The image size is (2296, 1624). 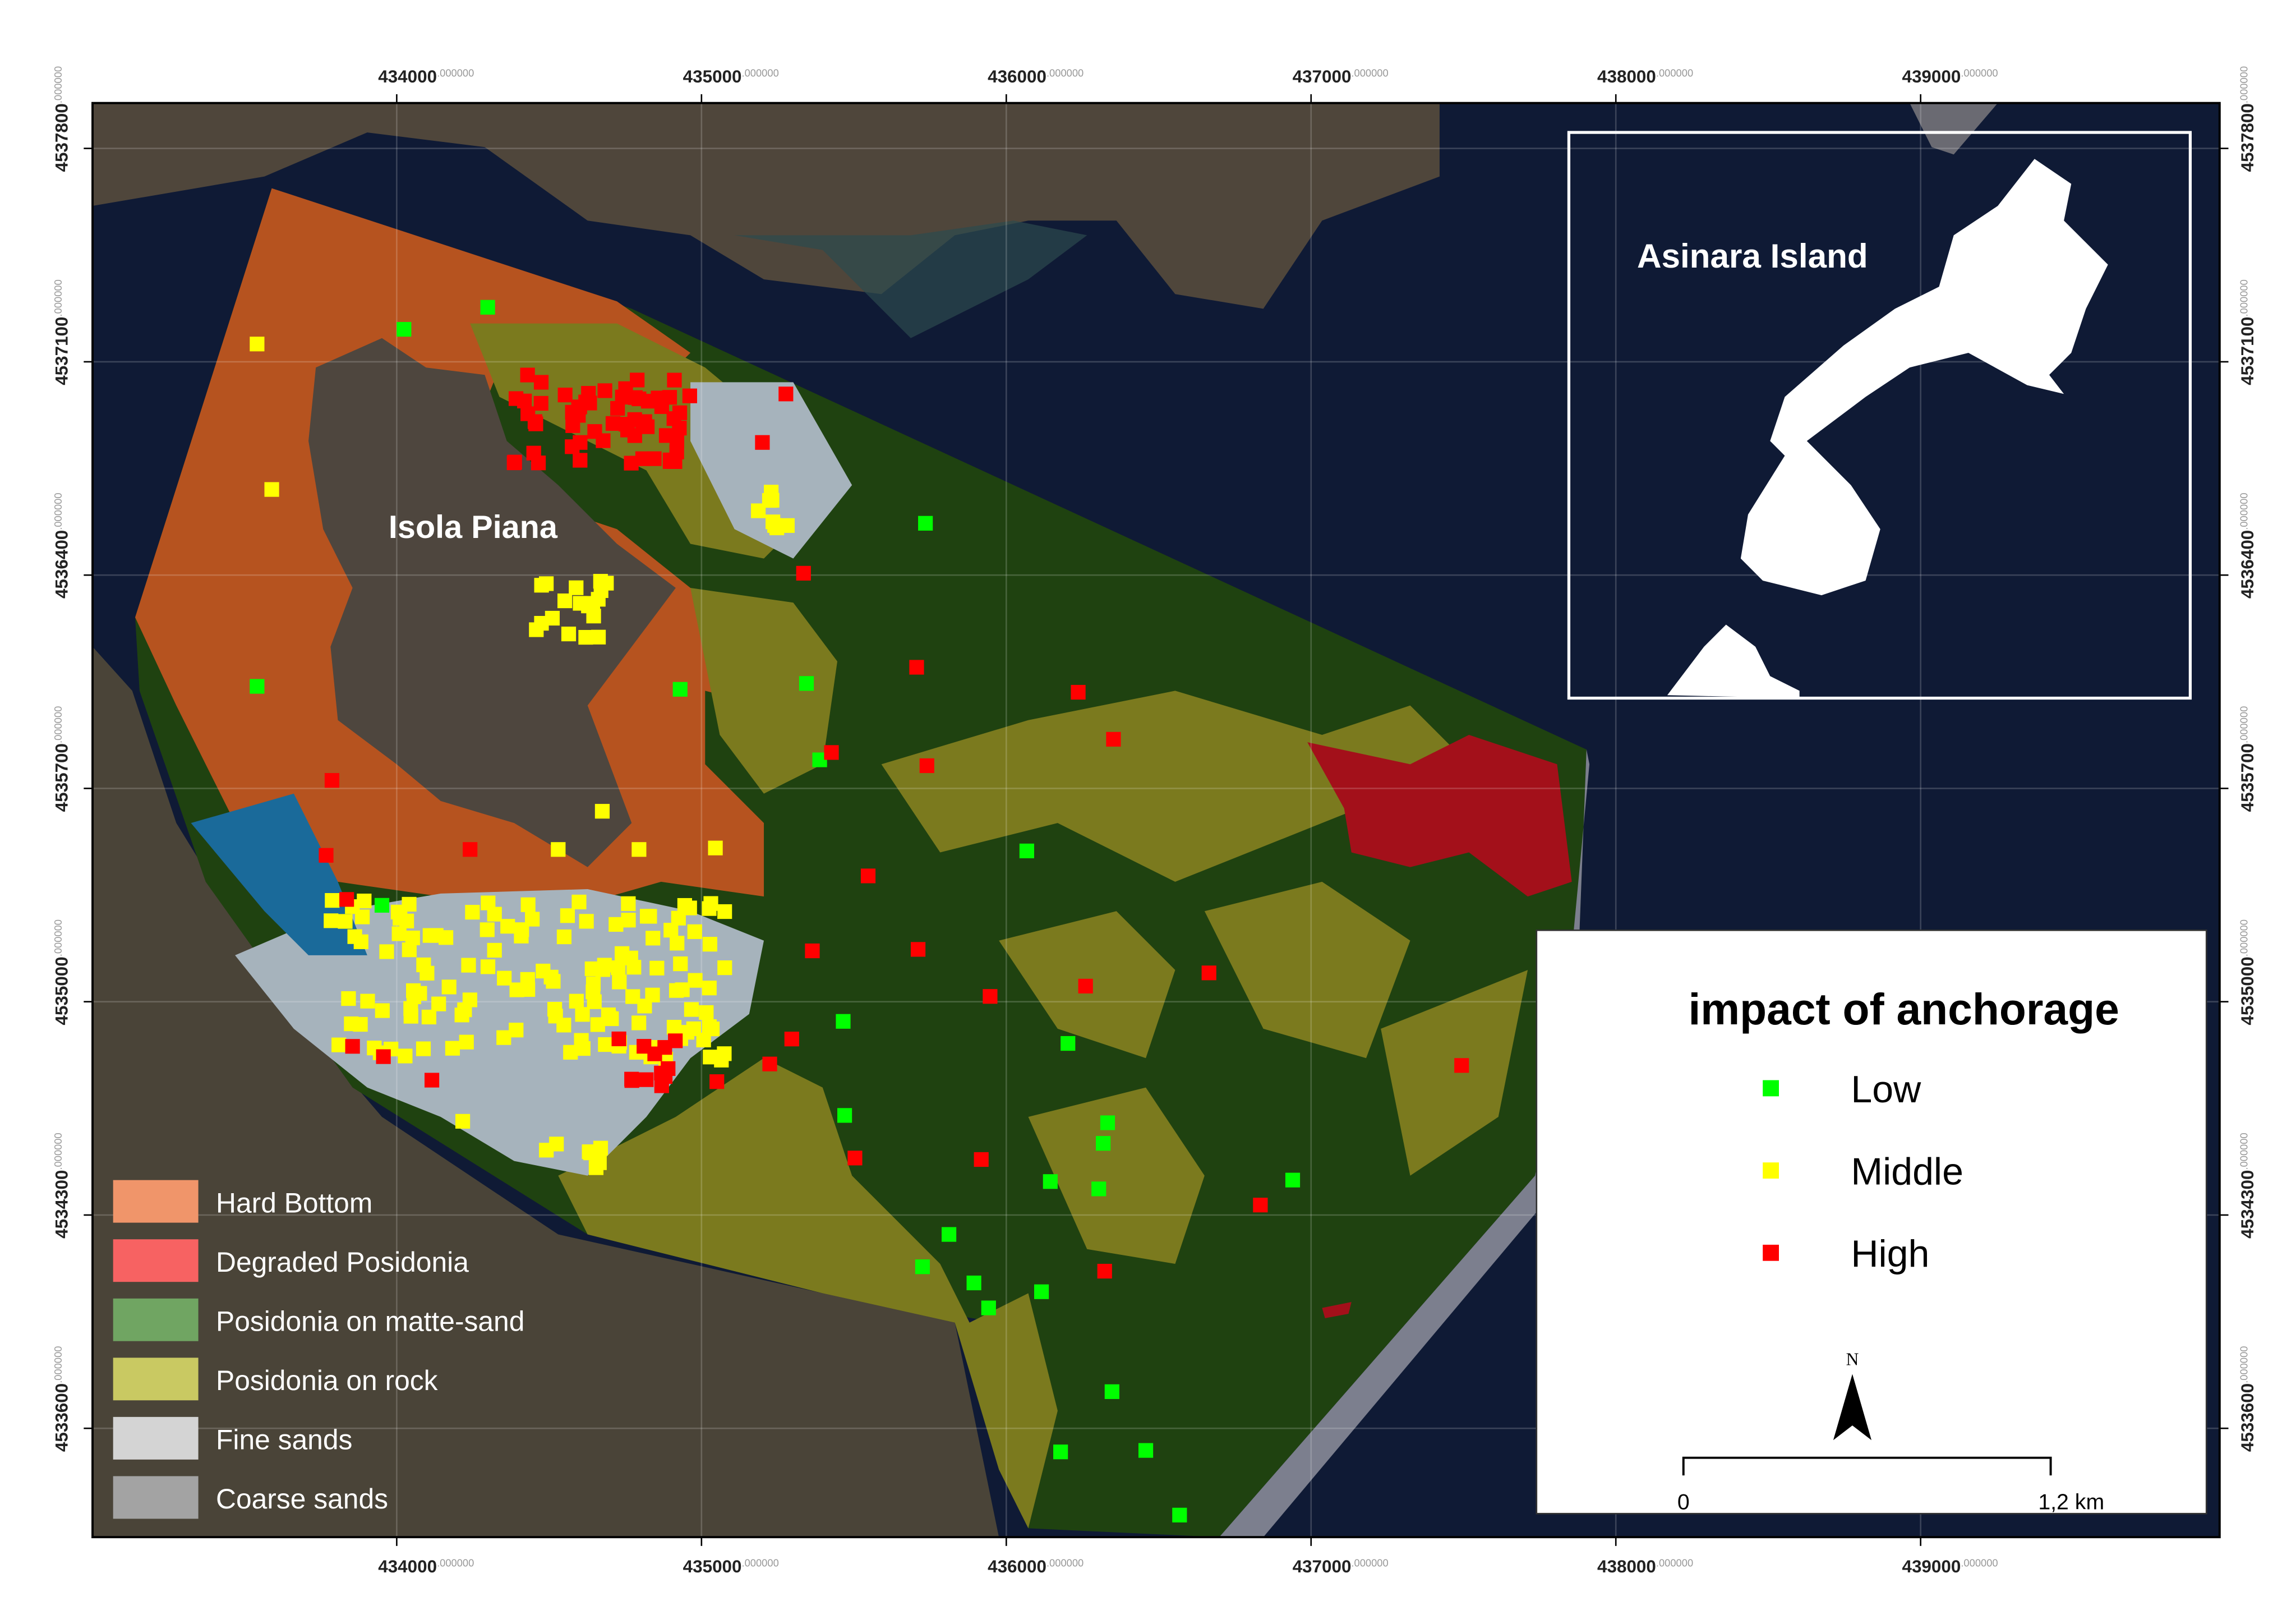 What do you see at coordinates (1890, 1254) in the screenshot?
I see `legend-label: High` at bounding box center [1890, 1254].